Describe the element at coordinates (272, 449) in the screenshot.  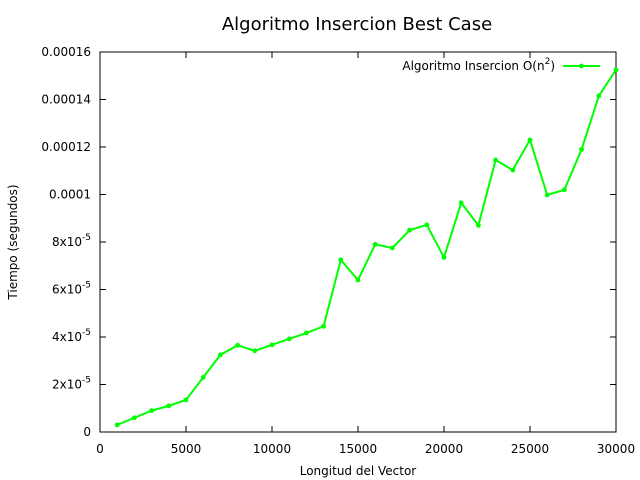
I see `x-tick-label: 10000` at that location.